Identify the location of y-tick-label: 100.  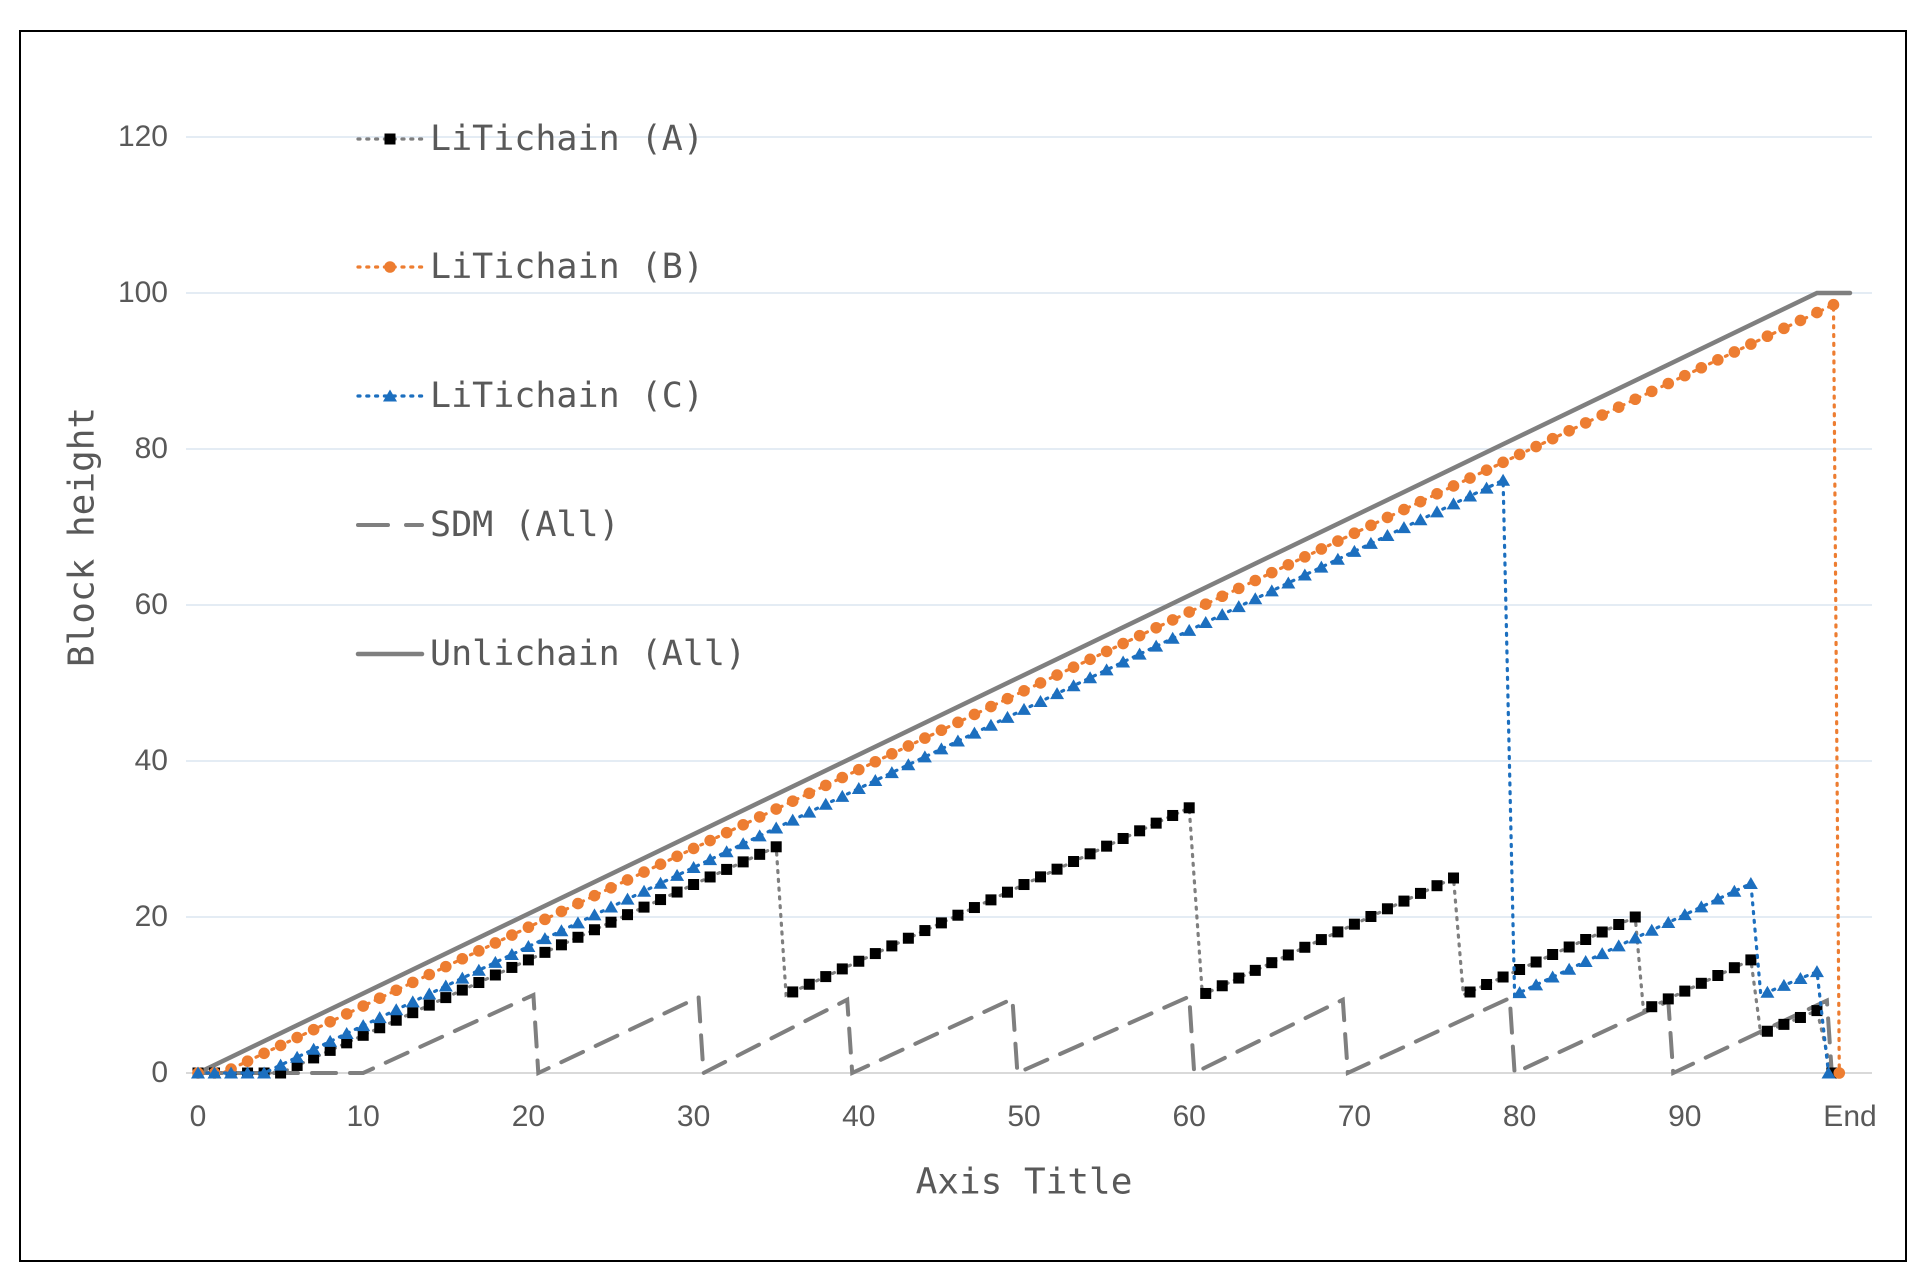
(142, 292).